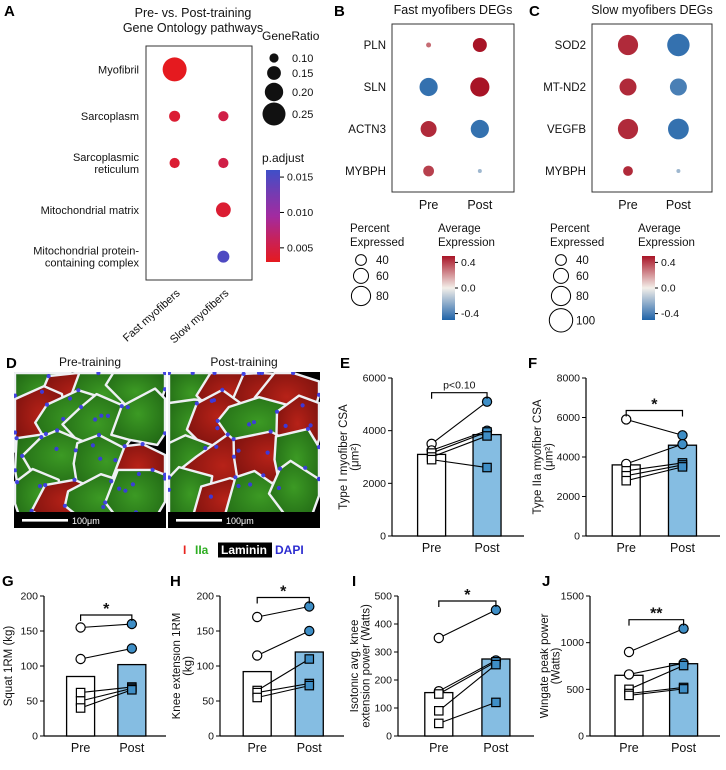 Image resolution: width=726 pixels, height=770 pixels. What do you see at coordinates (90, 211) in the screenshot?
I see `svg-text: Mitochondrial matrix` at bounding box center [90, 211].